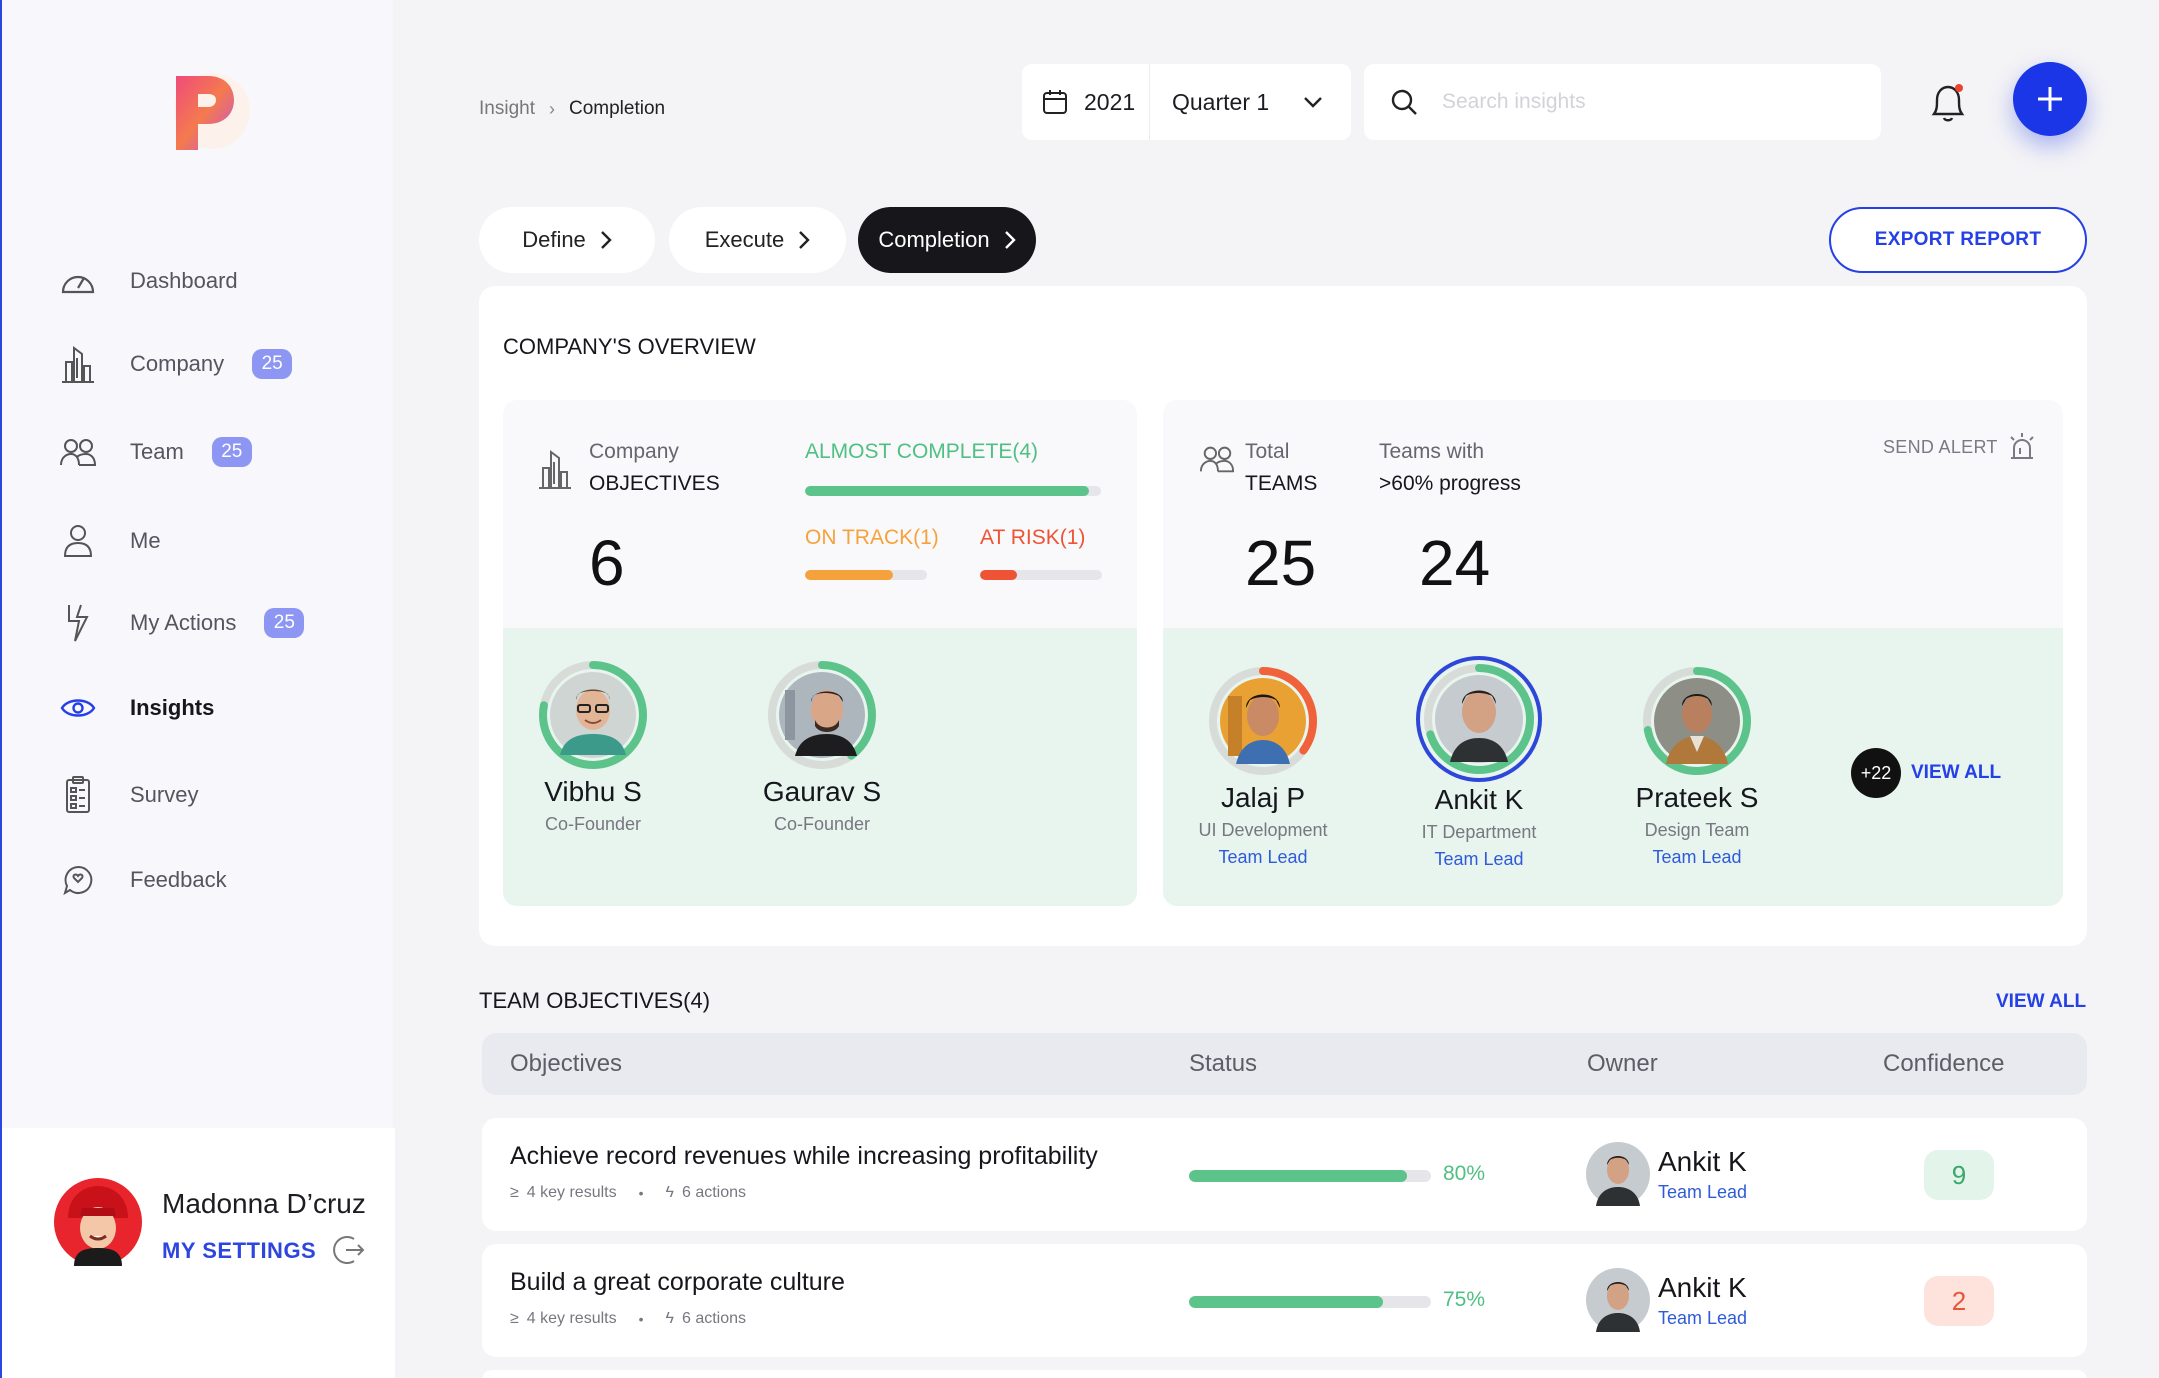 The image size is (2159, 1378). I want to click on owner-role: Team Lead, so click(1703, 1318).